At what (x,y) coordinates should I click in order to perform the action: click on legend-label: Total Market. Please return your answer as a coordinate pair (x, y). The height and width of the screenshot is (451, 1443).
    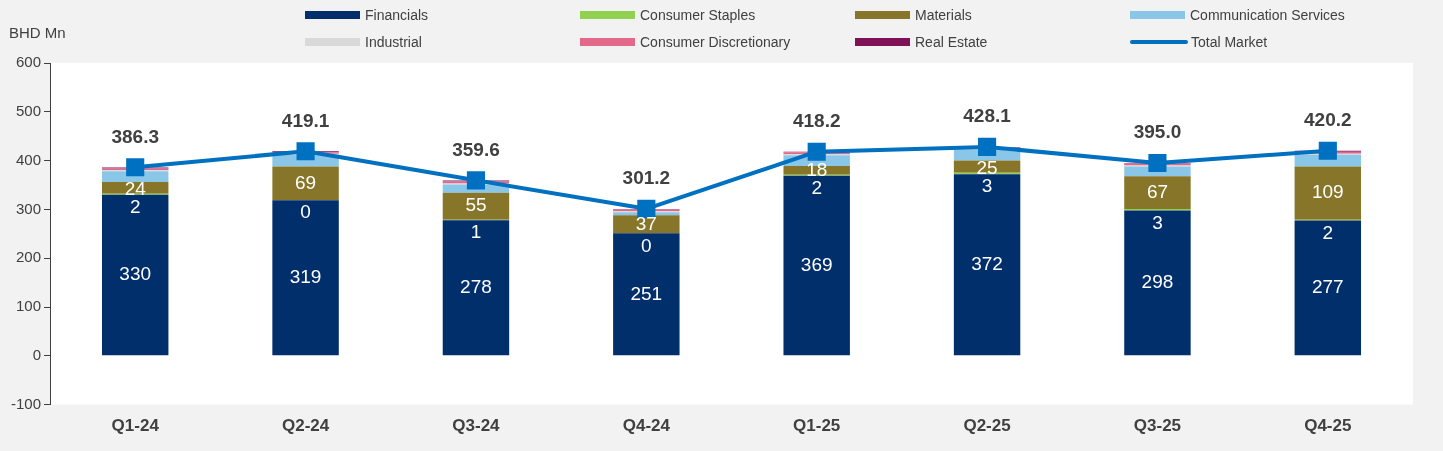
    Looking at the image, I should click on (1229, 42).